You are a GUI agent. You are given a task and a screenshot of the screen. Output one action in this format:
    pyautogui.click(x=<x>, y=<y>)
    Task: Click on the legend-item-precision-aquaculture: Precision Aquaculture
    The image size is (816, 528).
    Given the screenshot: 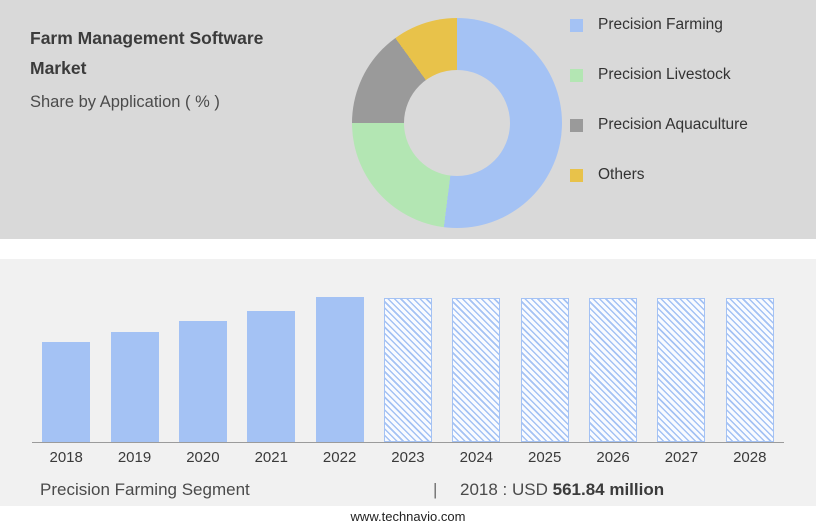 What is the action you would take?
    pyautogui.click(x=659, y=125)
    